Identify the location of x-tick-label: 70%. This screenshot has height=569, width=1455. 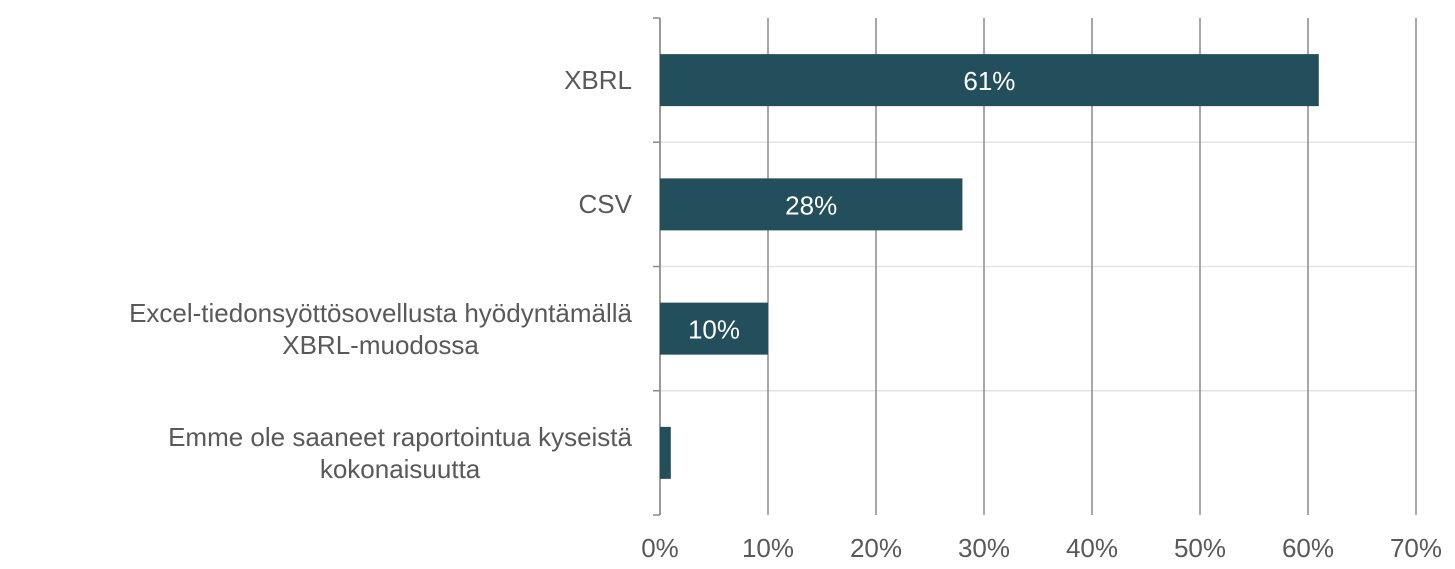
(1416, 548).